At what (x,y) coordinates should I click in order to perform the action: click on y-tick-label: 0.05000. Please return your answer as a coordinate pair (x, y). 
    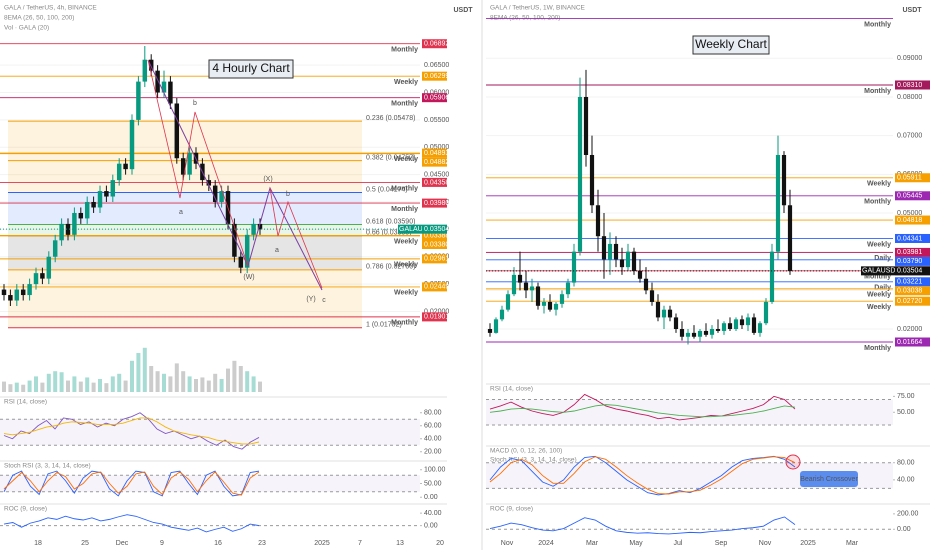
    Looking at the image, I should click on (436, 147).